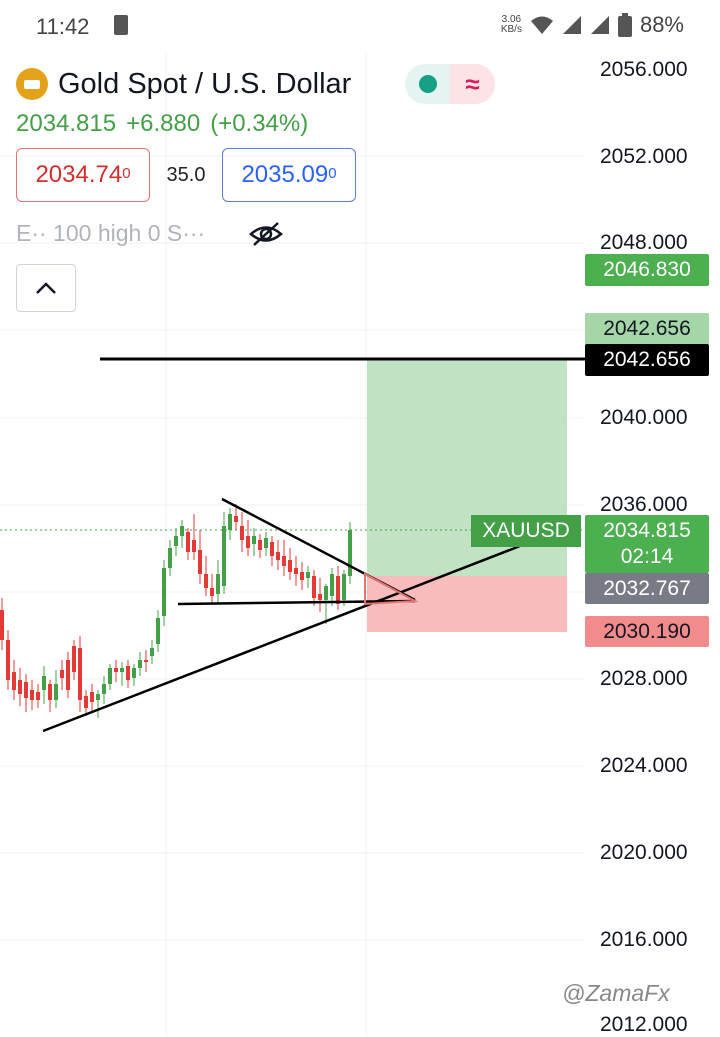  What do you see at coordinates (644, 69) in the screenshot?
I see `axis-label: 2056.000` at bounding box center [644, 69].